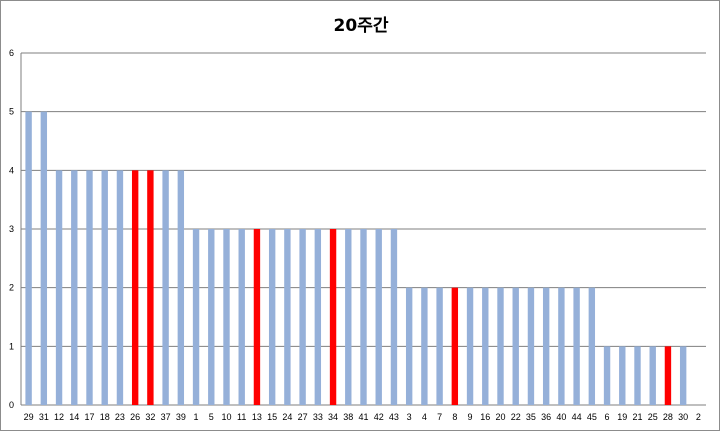 This screenshot has width=720, height=431. I want to click on x-tick-label: 44, so click(577, 417).